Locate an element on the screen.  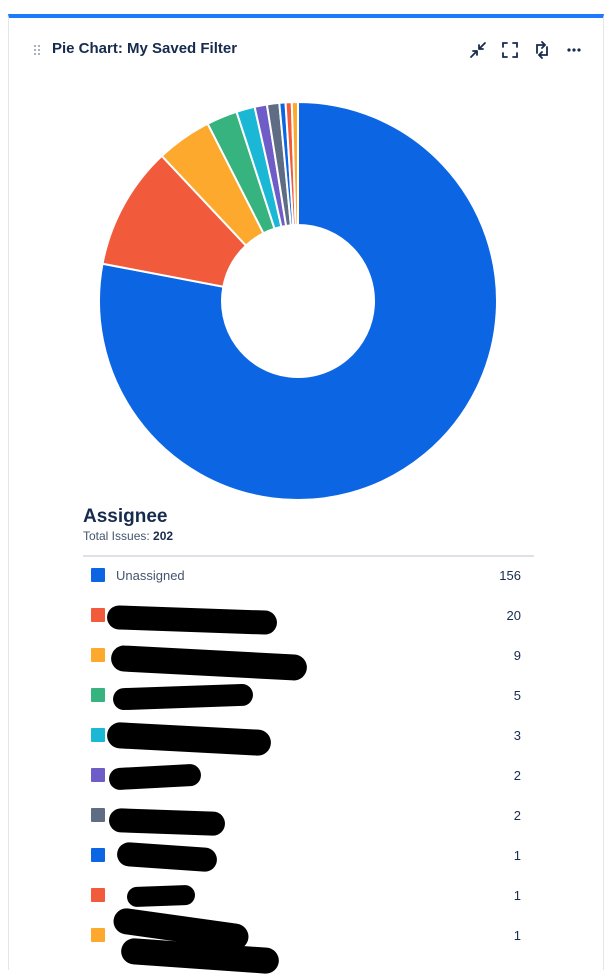
legend-count: 156 is located at coordinates (510, 575).